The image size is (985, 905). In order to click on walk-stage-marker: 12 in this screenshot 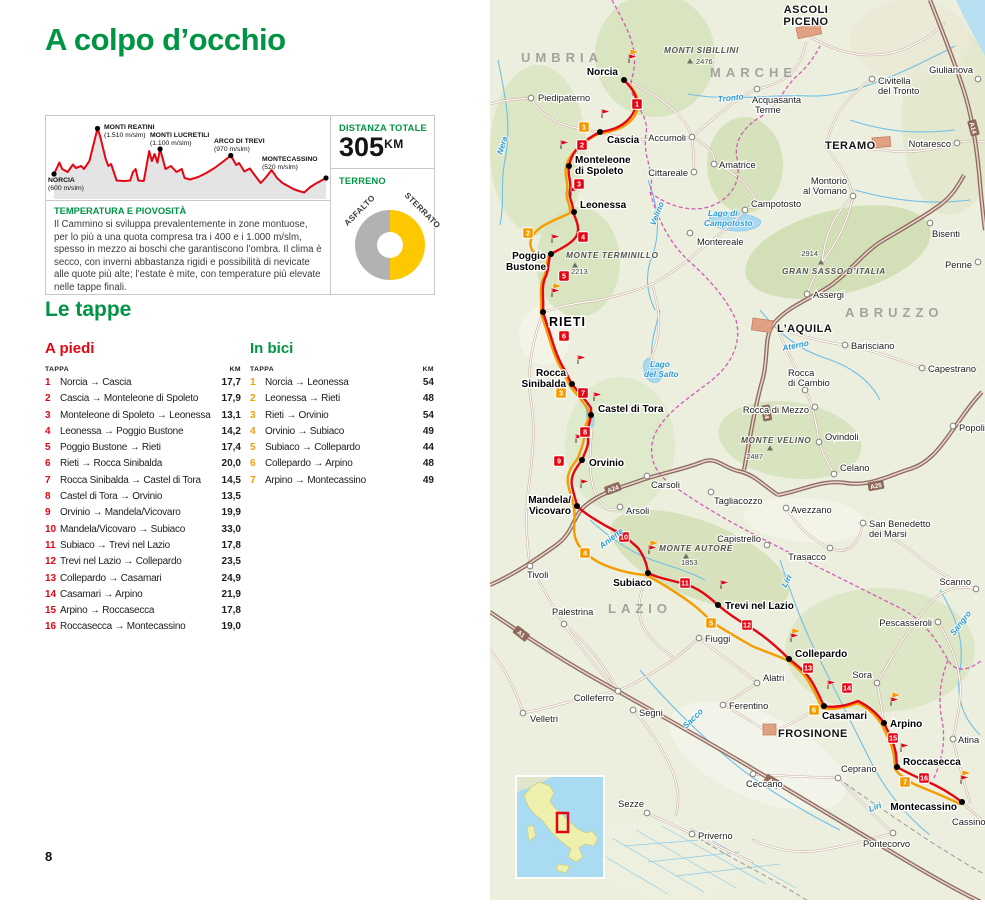, I will do `click(747, 625)`.